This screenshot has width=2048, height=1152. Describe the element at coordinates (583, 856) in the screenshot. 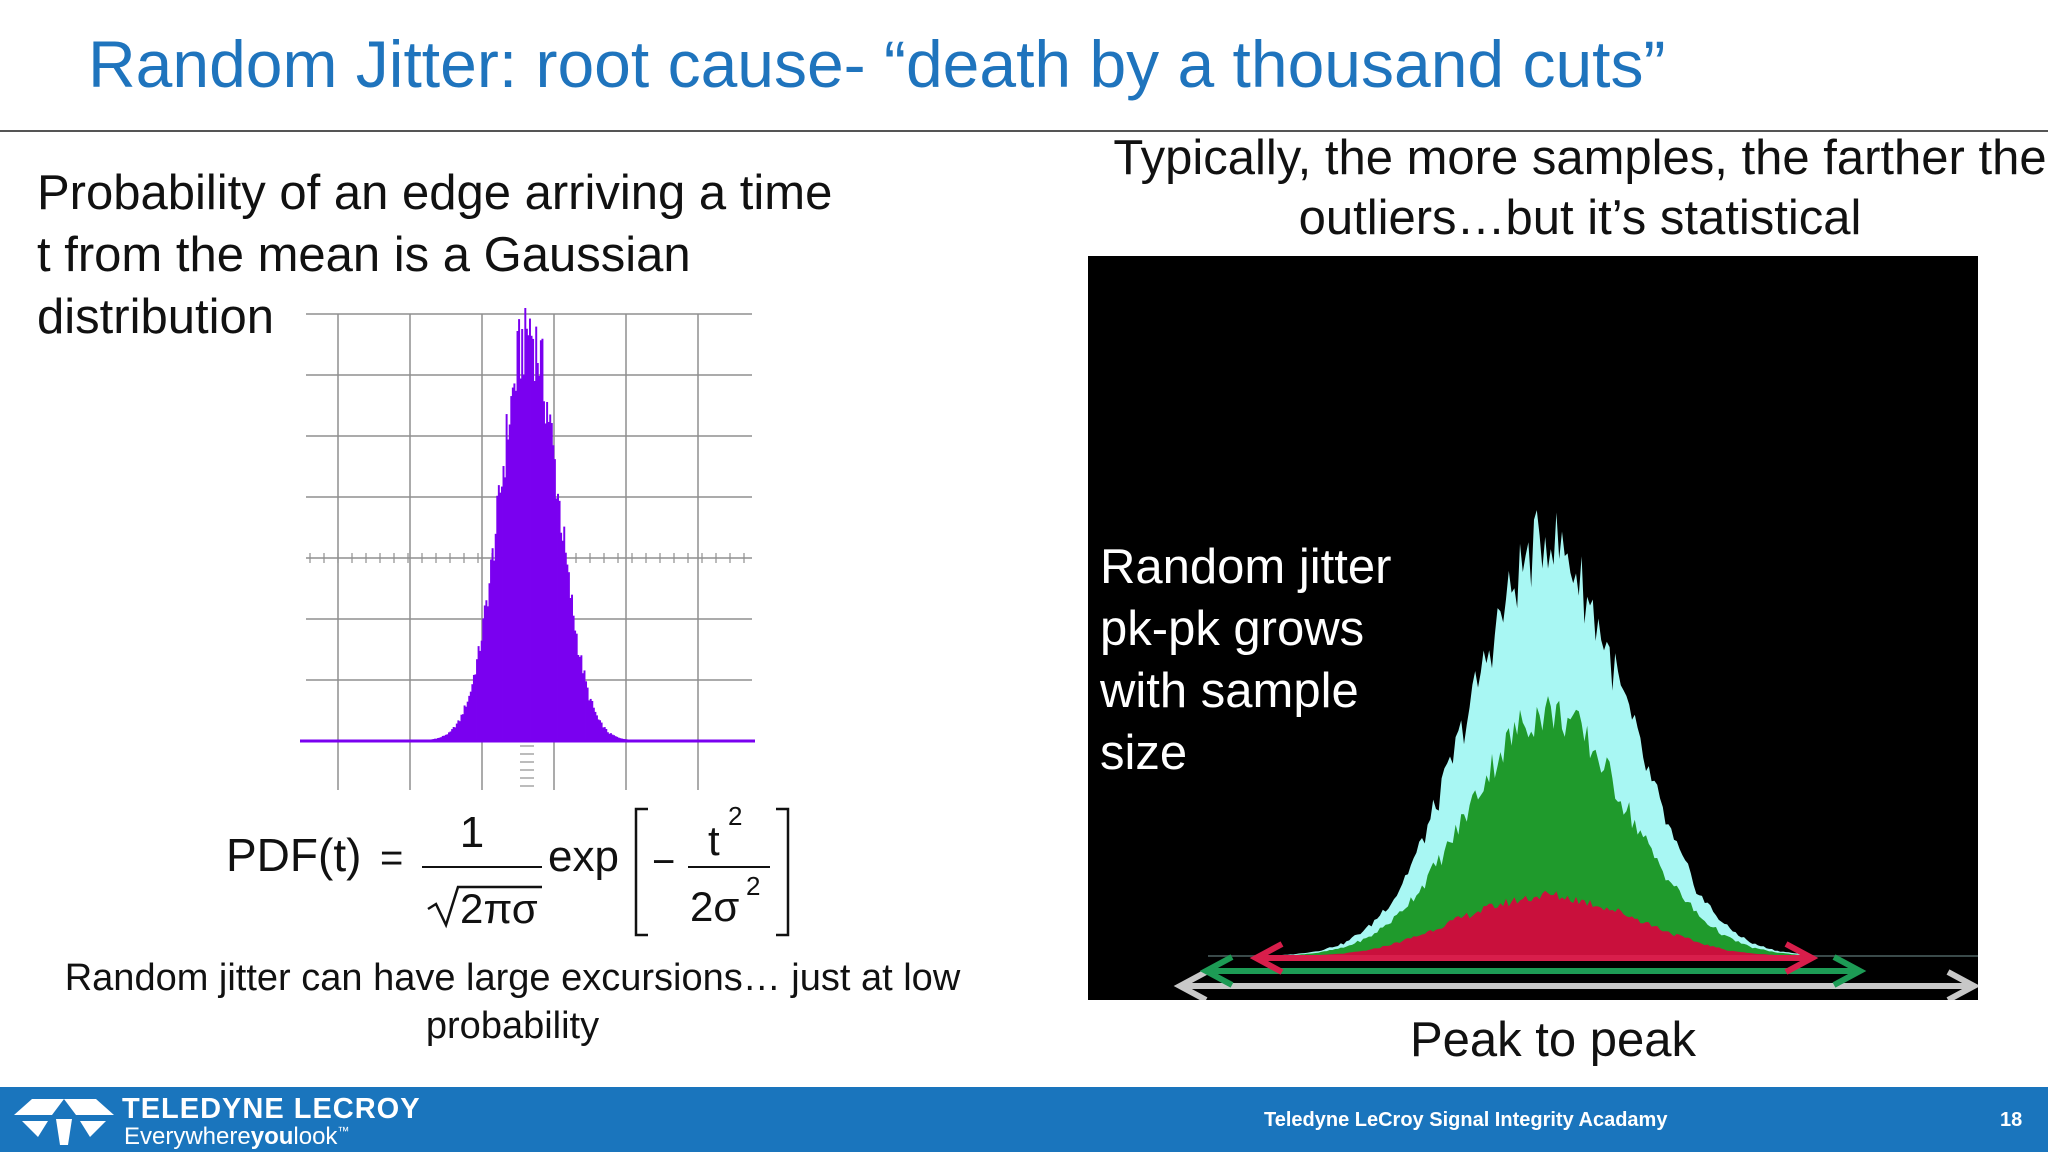

I see `formula-exp: exp` at that location.